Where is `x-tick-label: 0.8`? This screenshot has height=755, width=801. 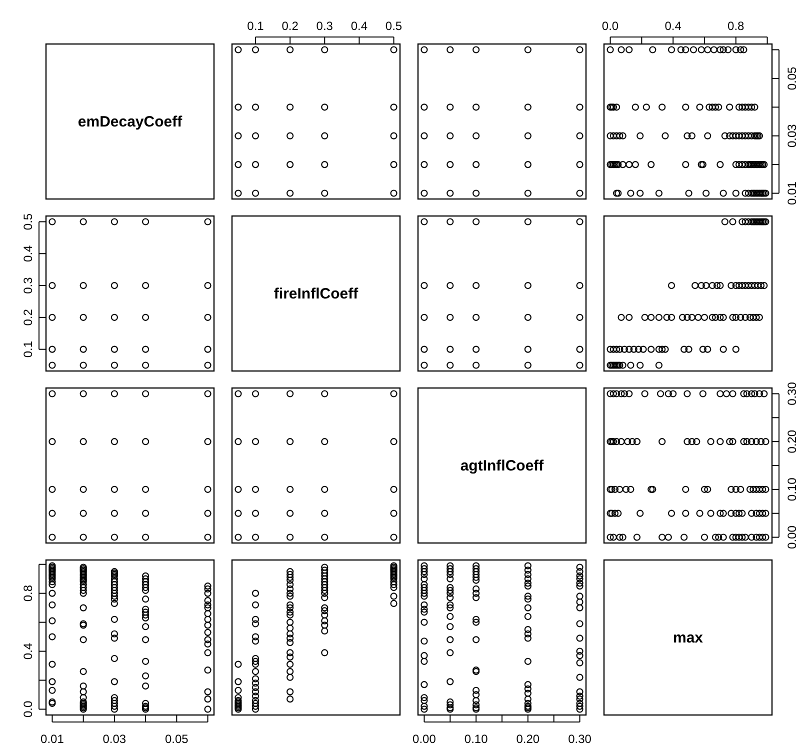
x-tick-label: 0.8 is located at coordinates (736, 26).